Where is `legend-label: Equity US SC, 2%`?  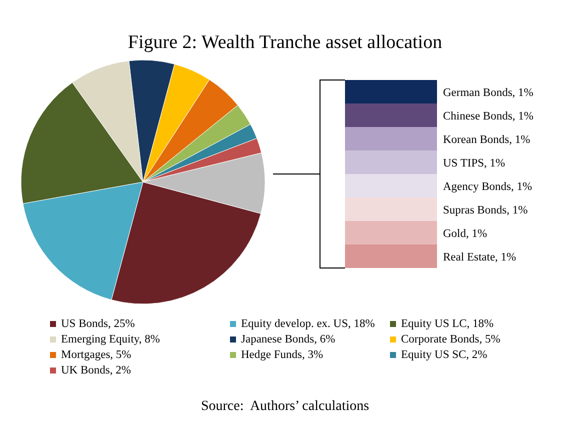
legend-label: Equity US SC, 2% is located at coordinates (444, 355).